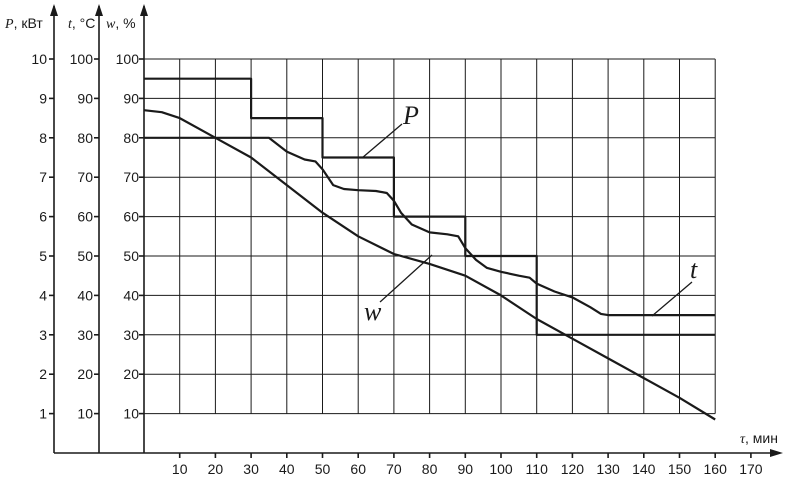  What do you see at coordinates (131, 374) in the screenshot?
I see `y-tick-label-y_moisture: 20` at bounding box center [131, 374].